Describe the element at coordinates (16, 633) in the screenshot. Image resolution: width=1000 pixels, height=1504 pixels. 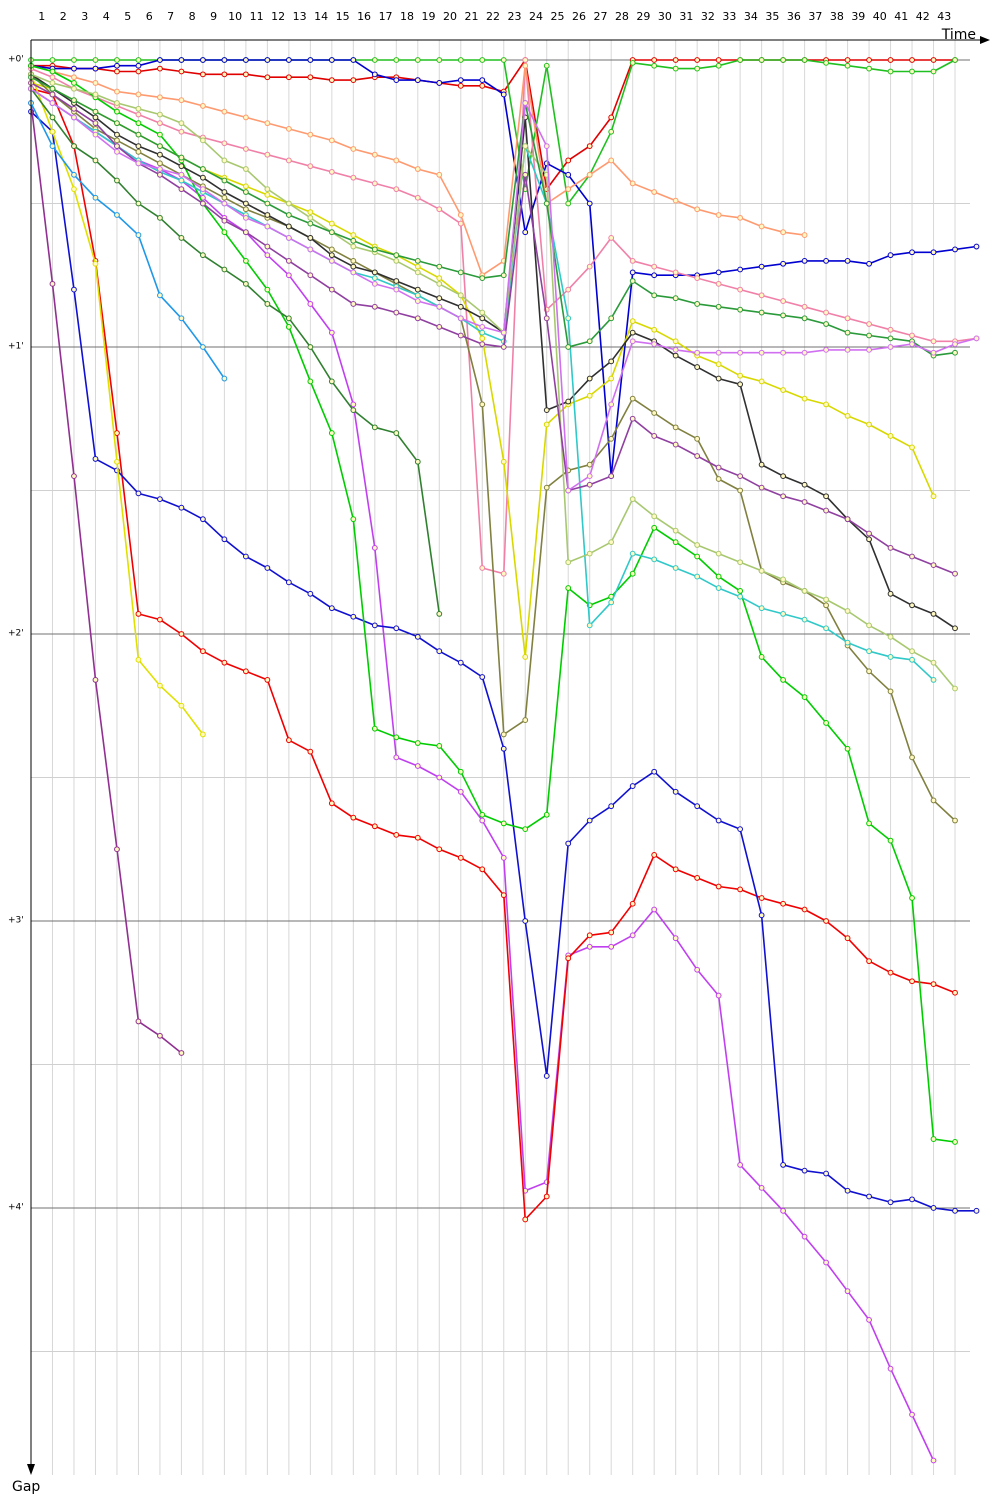
I see `y-tick-label: +2'` at that location.